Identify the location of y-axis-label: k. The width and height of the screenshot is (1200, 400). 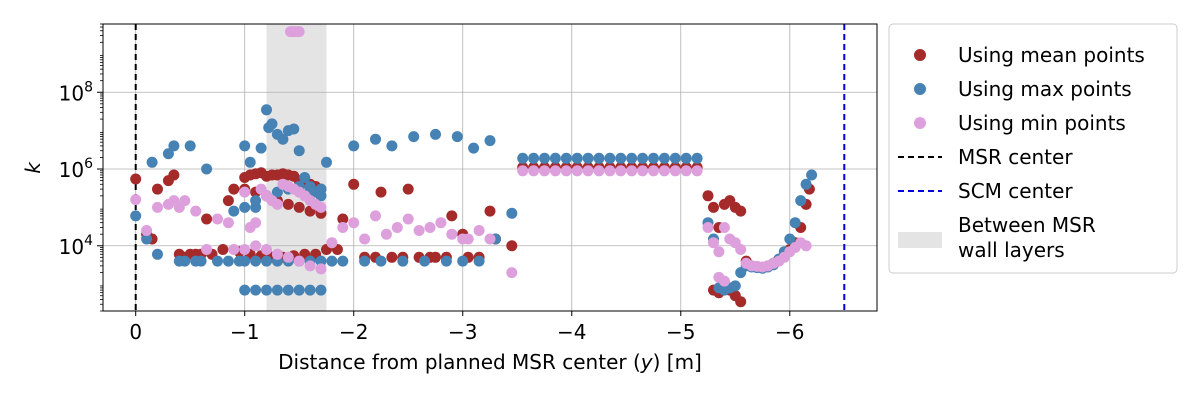
(33, 167).